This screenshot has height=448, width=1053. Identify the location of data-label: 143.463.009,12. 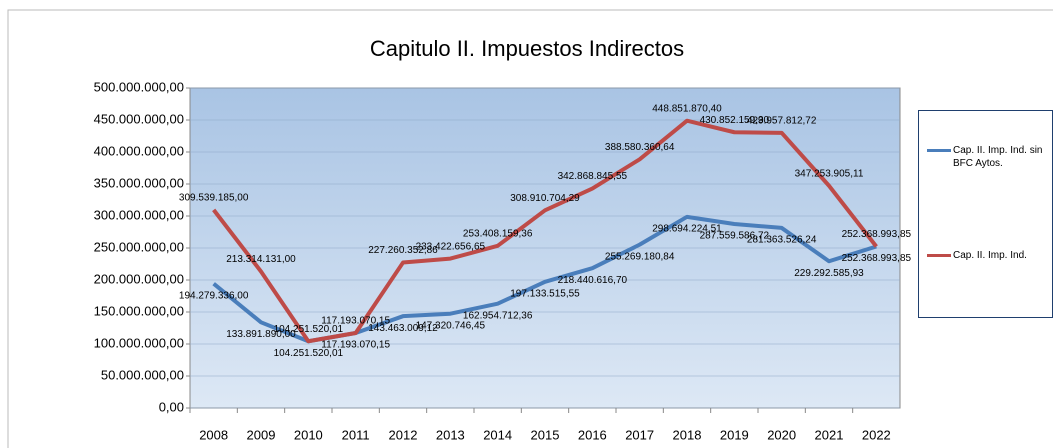
(403, 328).